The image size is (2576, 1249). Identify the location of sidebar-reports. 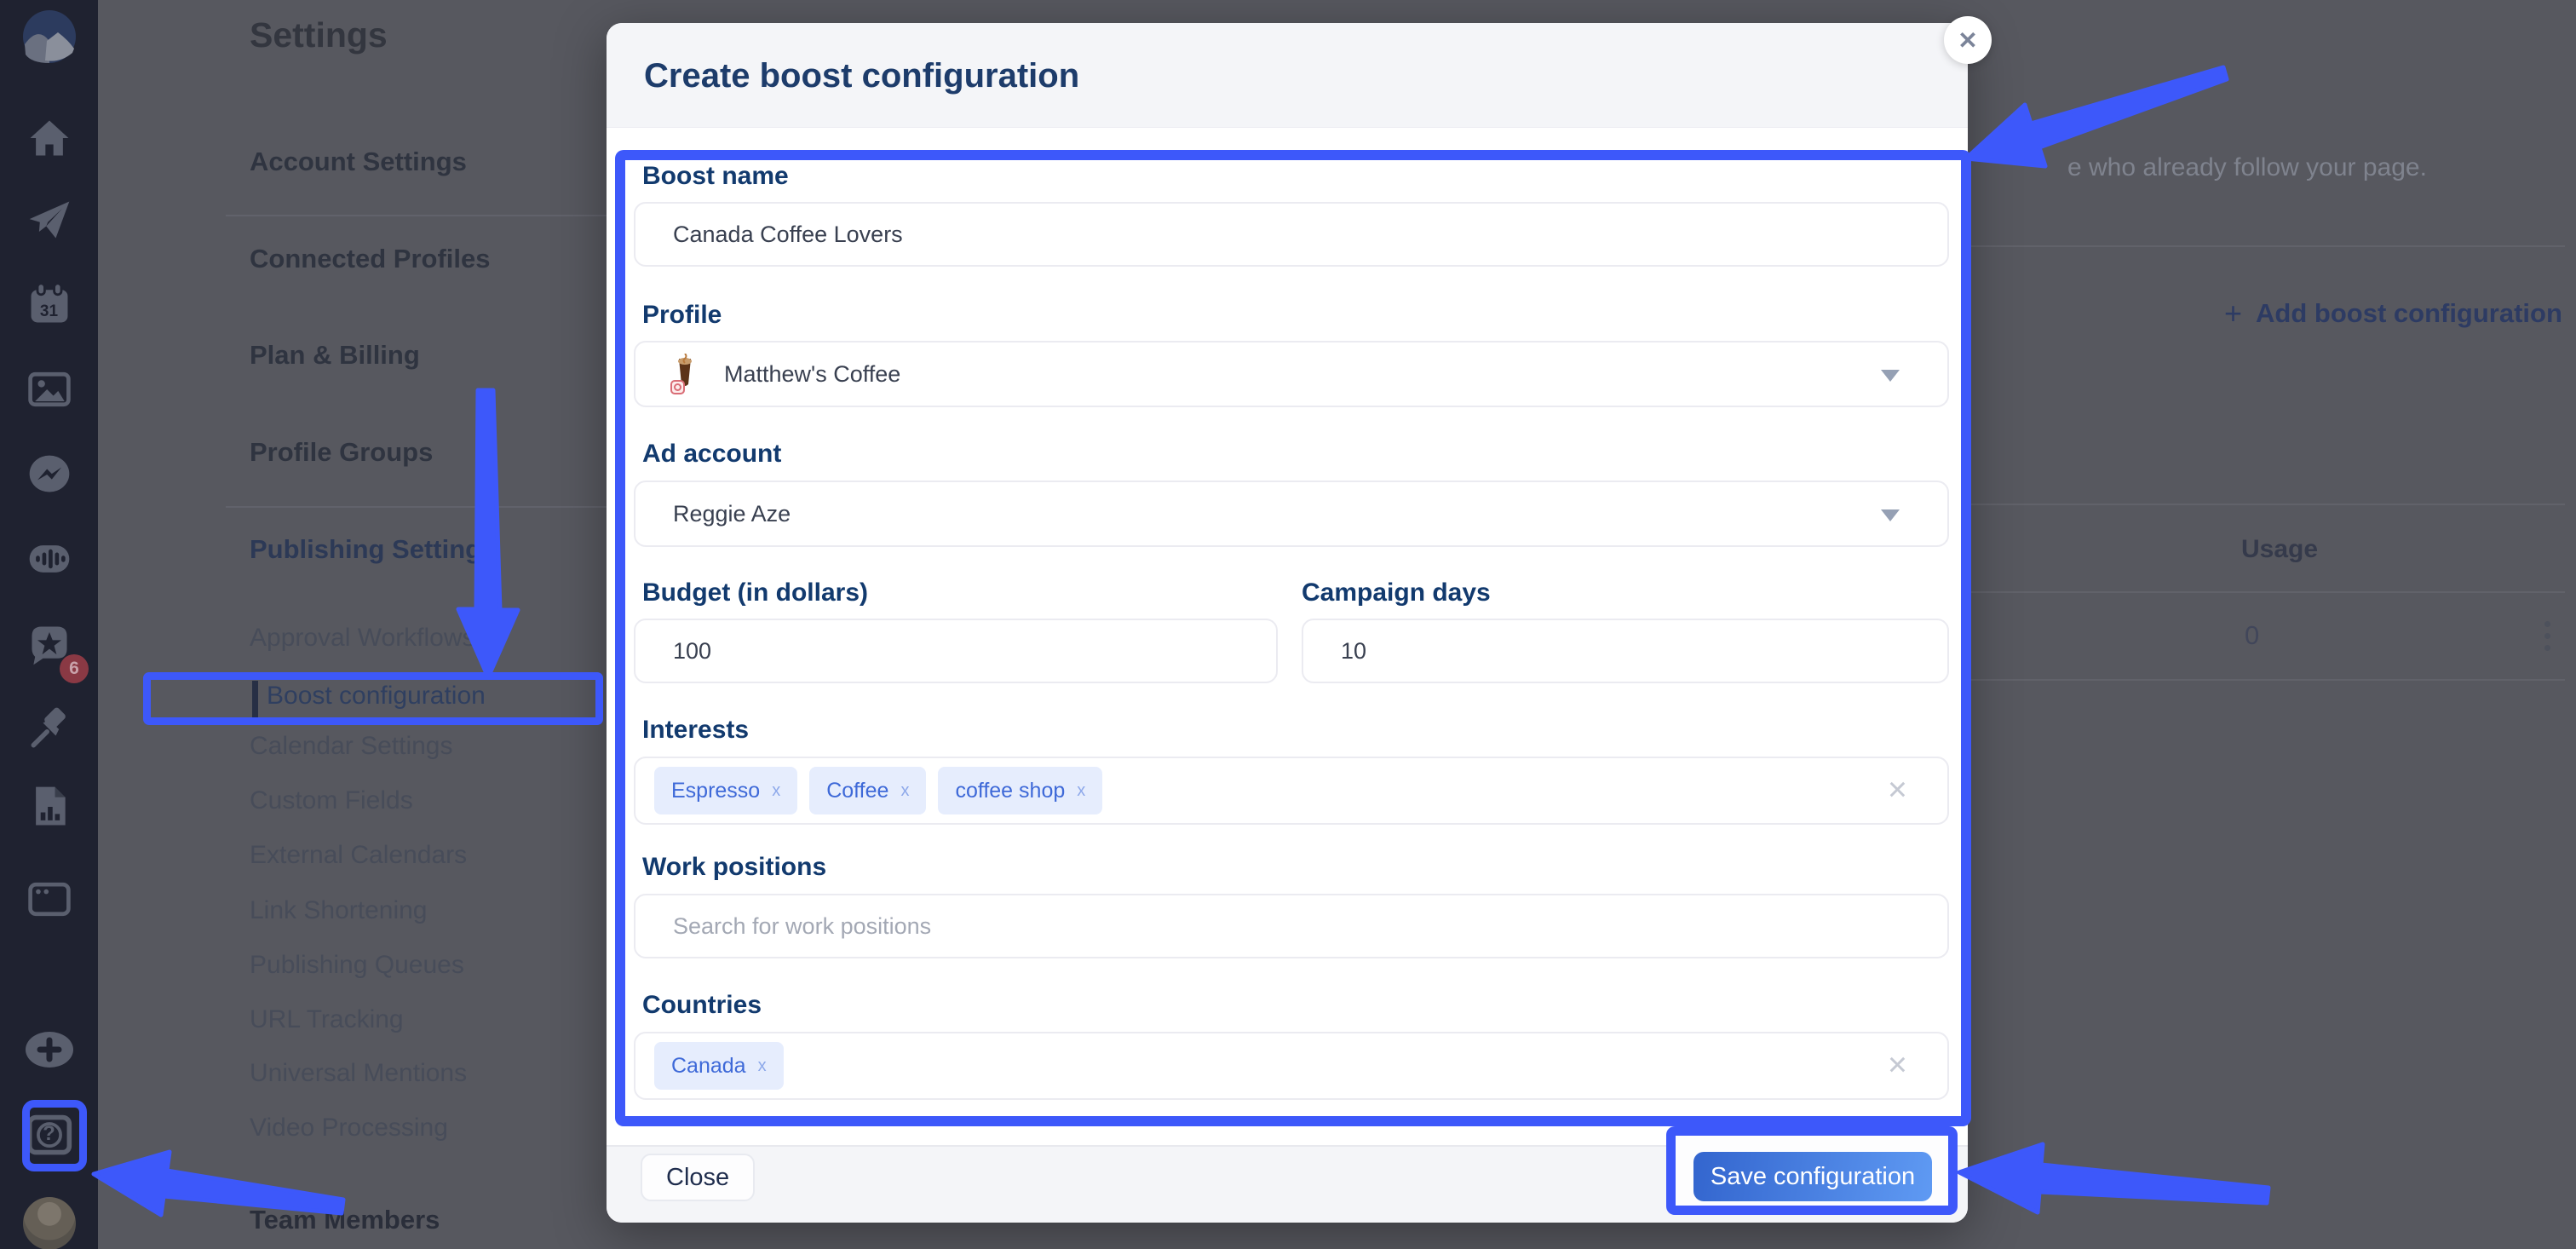
(49, 807).